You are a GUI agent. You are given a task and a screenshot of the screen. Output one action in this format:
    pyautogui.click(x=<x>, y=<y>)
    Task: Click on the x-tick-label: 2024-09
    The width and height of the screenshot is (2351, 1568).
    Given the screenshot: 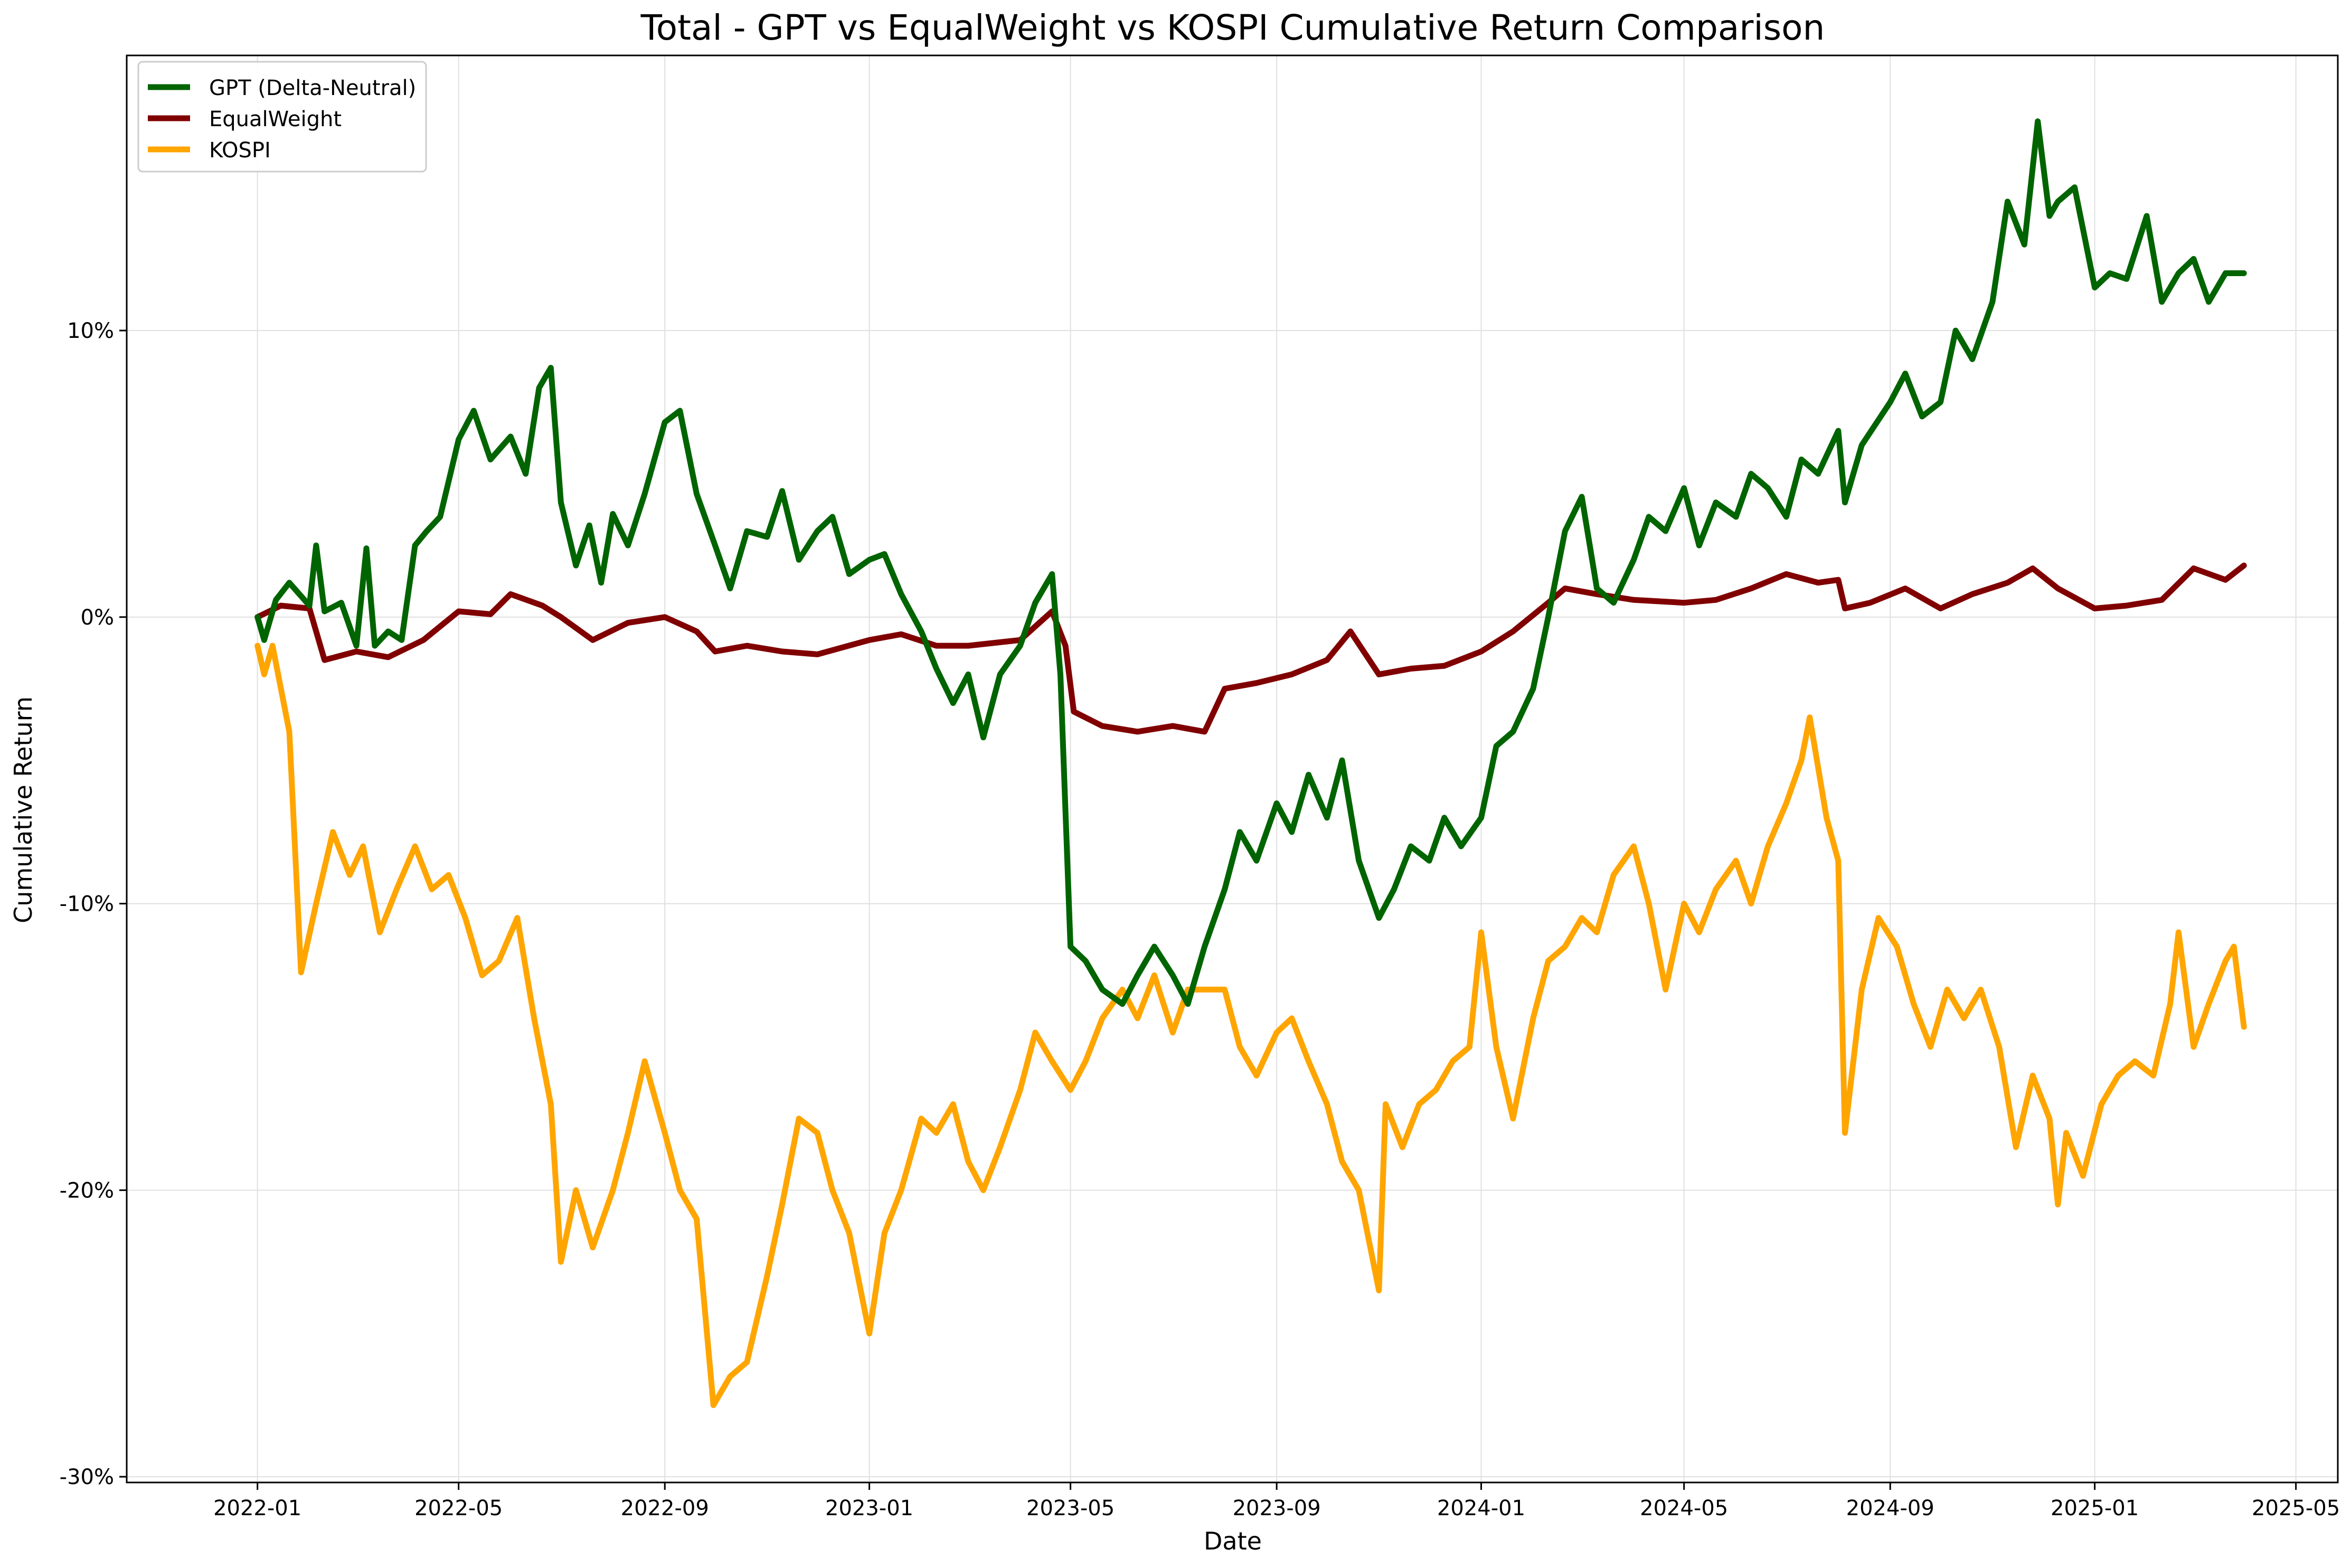 What is the action you would take?
    pyautogui.click(x=1890, y=1508)
    